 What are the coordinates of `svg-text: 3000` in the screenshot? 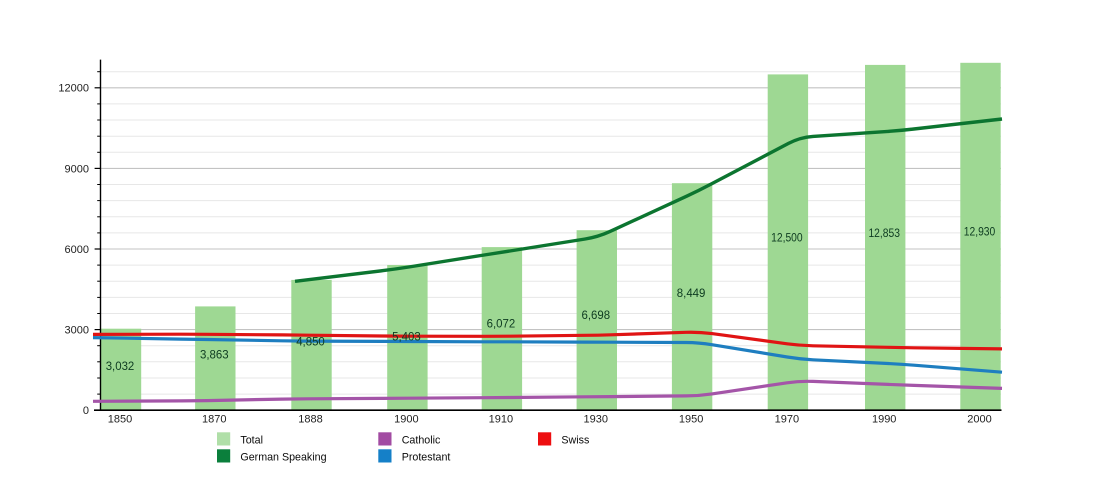 It's located at (77, 331).